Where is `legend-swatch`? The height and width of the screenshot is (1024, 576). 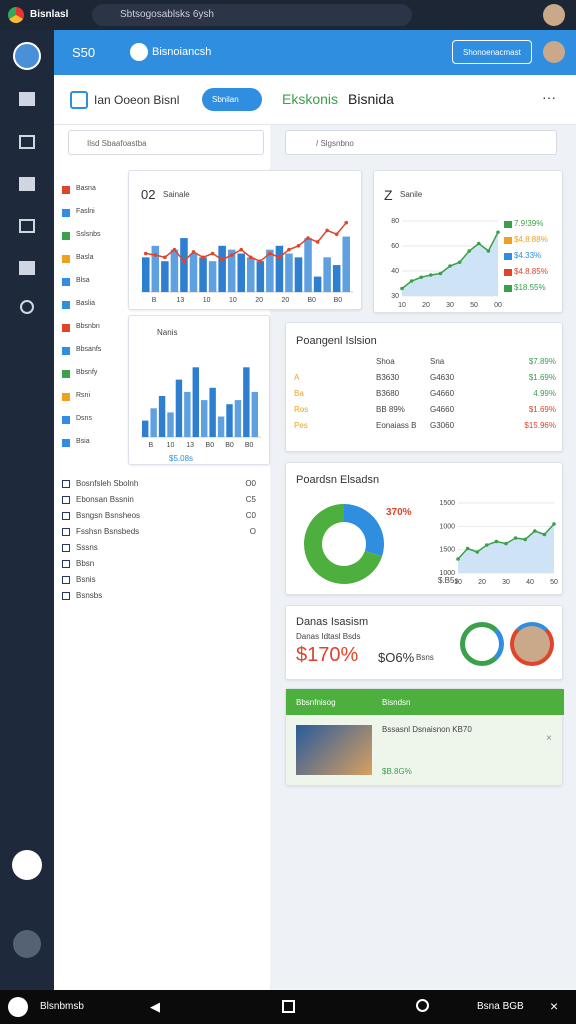
legend-swatch is located at coordinates (508, 256).